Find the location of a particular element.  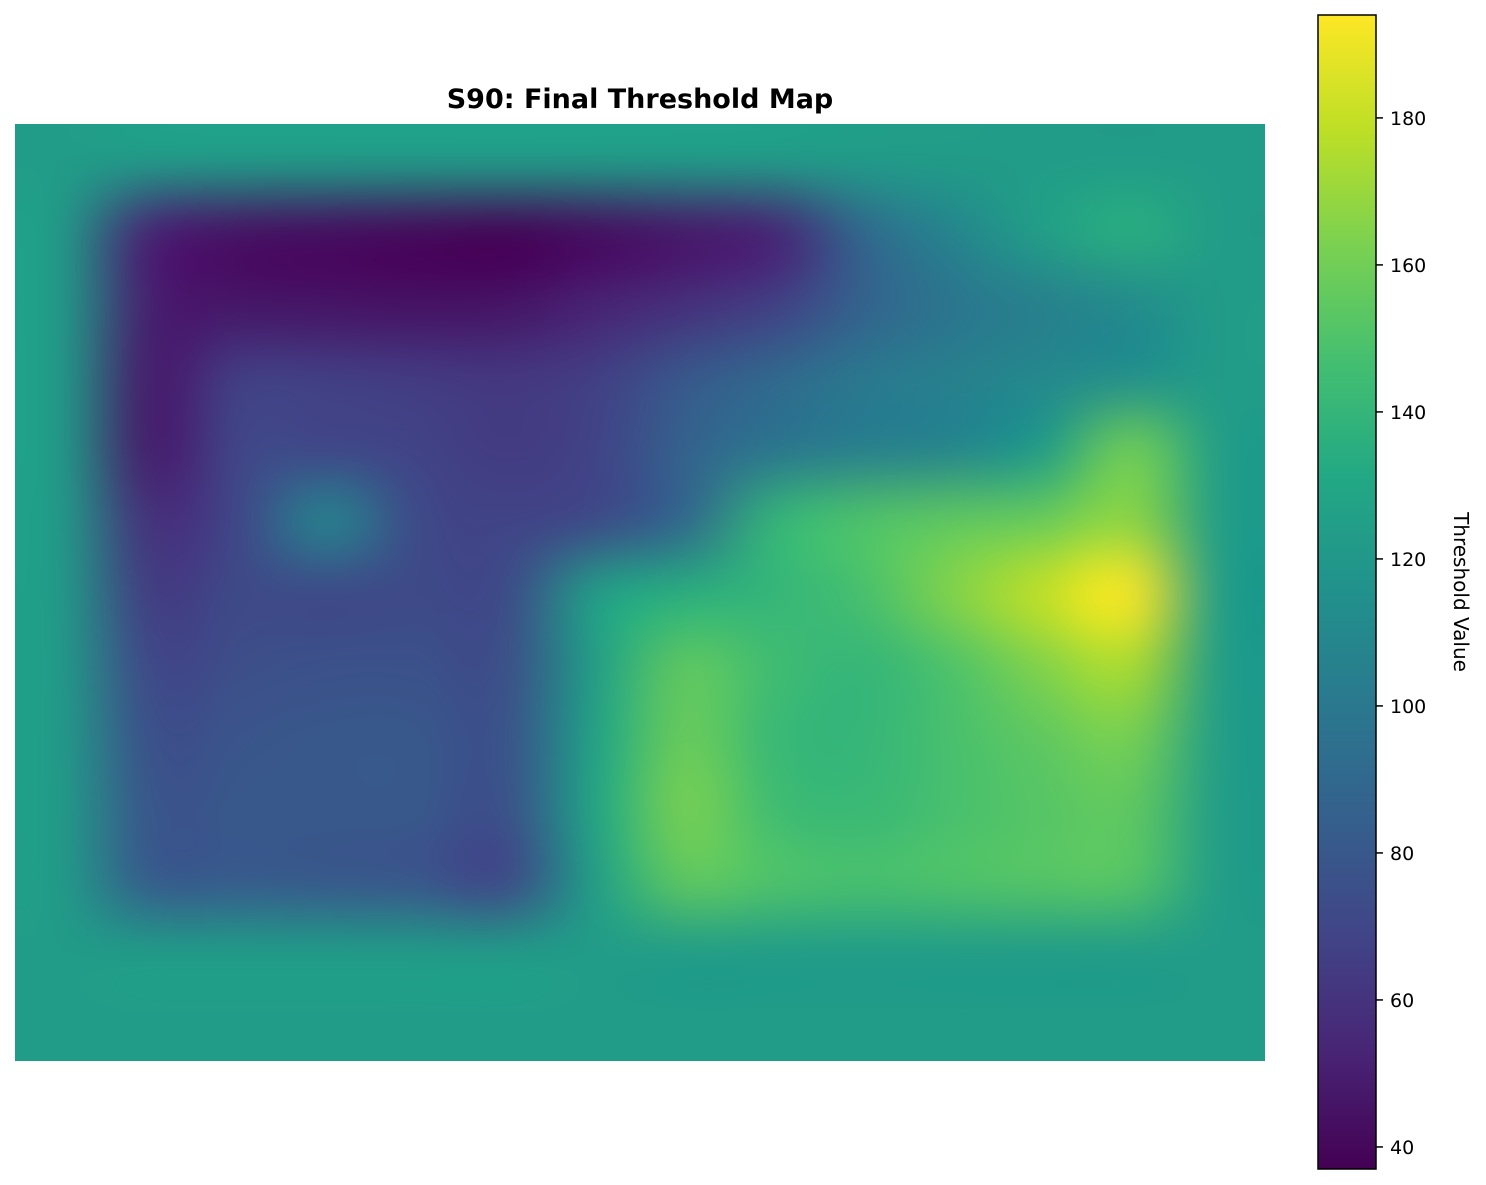

chart-title: S90: Final Threshold Map is located at coordinates (640, 99).